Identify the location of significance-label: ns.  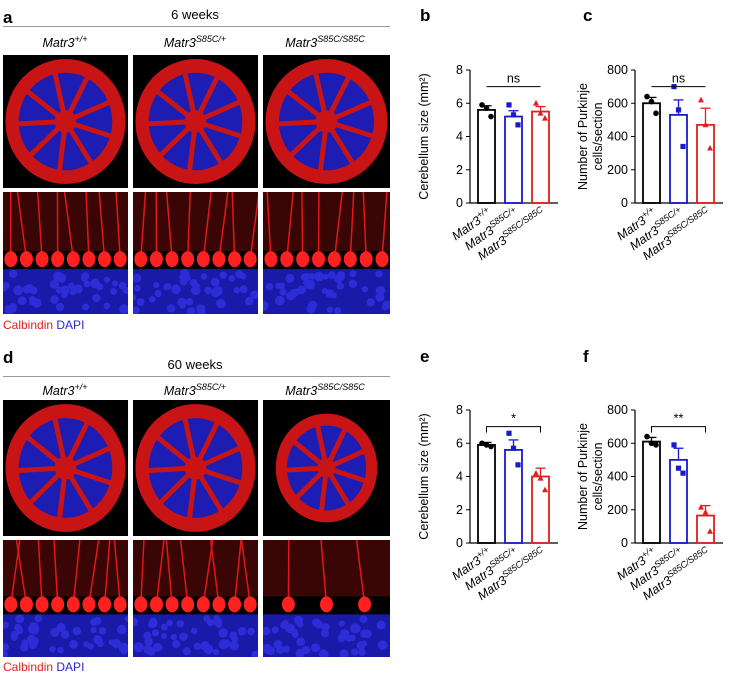
(513, 79).